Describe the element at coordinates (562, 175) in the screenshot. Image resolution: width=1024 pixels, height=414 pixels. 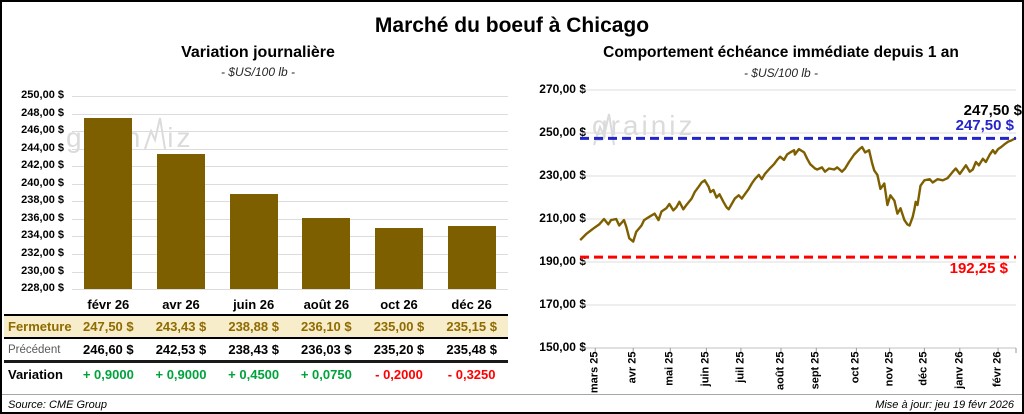
I see `line-y-tick-label: 230,00 $` at that location.